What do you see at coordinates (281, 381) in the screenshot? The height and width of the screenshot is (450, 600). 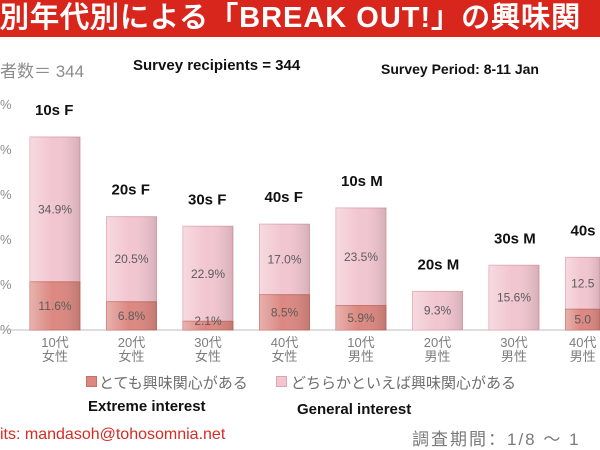 I see `legend-swatch-general-interest` at bounding box center [281, 381].